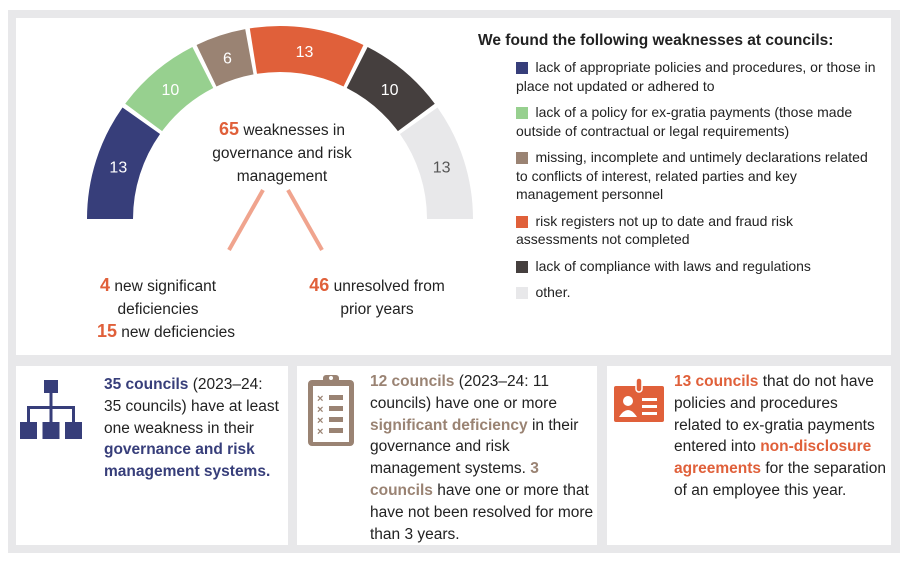  I want to click on value: 46, so click(319, 285).